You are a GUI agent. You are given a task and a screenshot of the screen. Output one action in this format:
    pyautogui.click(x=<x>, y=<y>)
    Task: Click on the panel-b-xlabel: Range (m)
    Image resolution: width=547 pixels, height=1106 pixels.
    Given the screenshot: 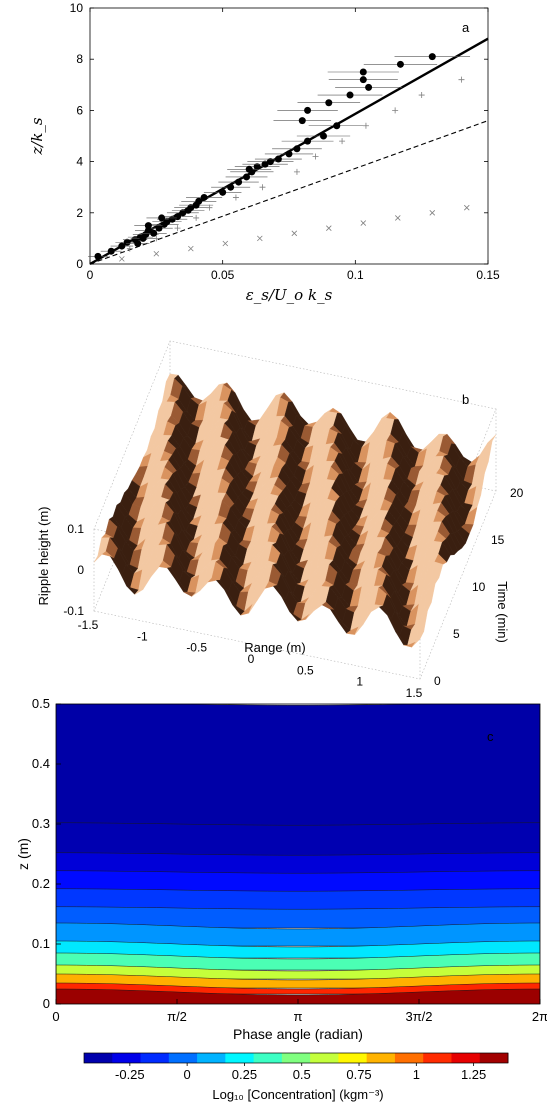 What is the action you would take?
    pyautogui.click(x=274, y=647)
    